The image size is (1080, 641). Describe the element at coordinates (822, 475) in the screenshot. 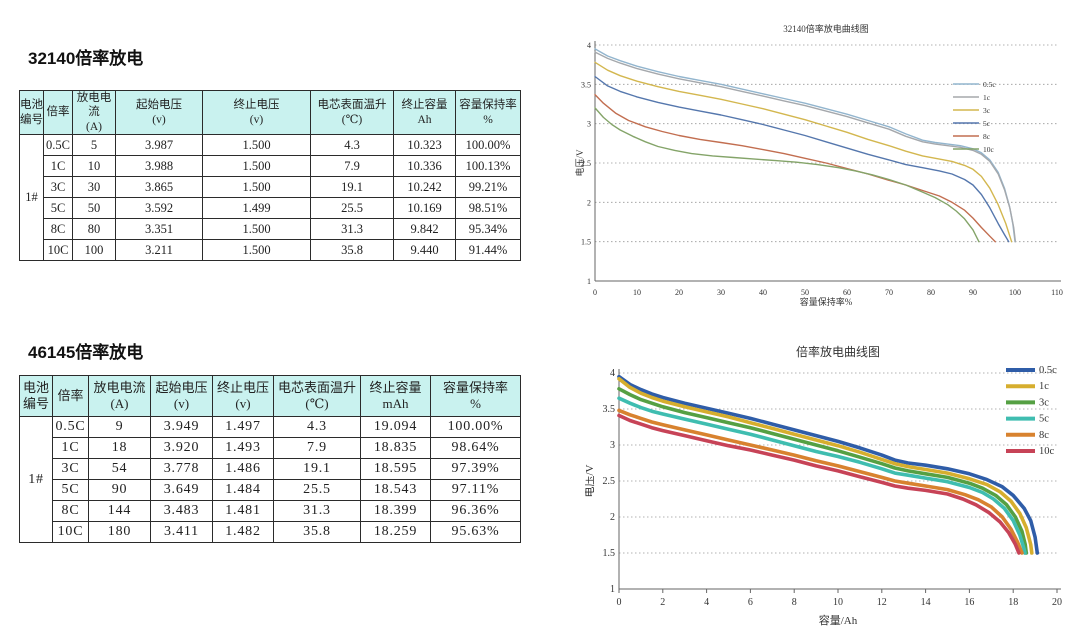

I see `series-line-5c` at that location.